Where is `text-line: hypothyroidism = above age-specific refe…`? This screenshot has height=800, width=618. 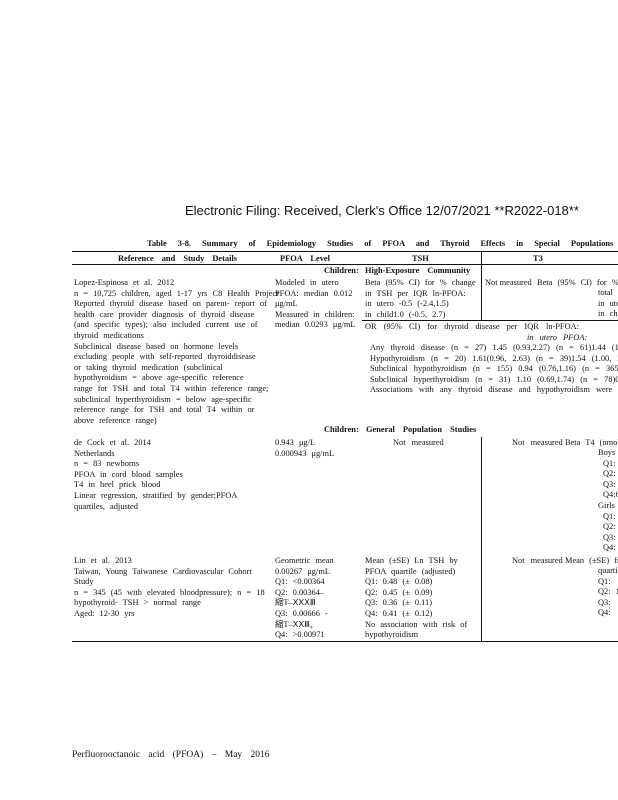
text-line: hypothyroidism = above age-specific refe… is located at coordinates (159, 378).